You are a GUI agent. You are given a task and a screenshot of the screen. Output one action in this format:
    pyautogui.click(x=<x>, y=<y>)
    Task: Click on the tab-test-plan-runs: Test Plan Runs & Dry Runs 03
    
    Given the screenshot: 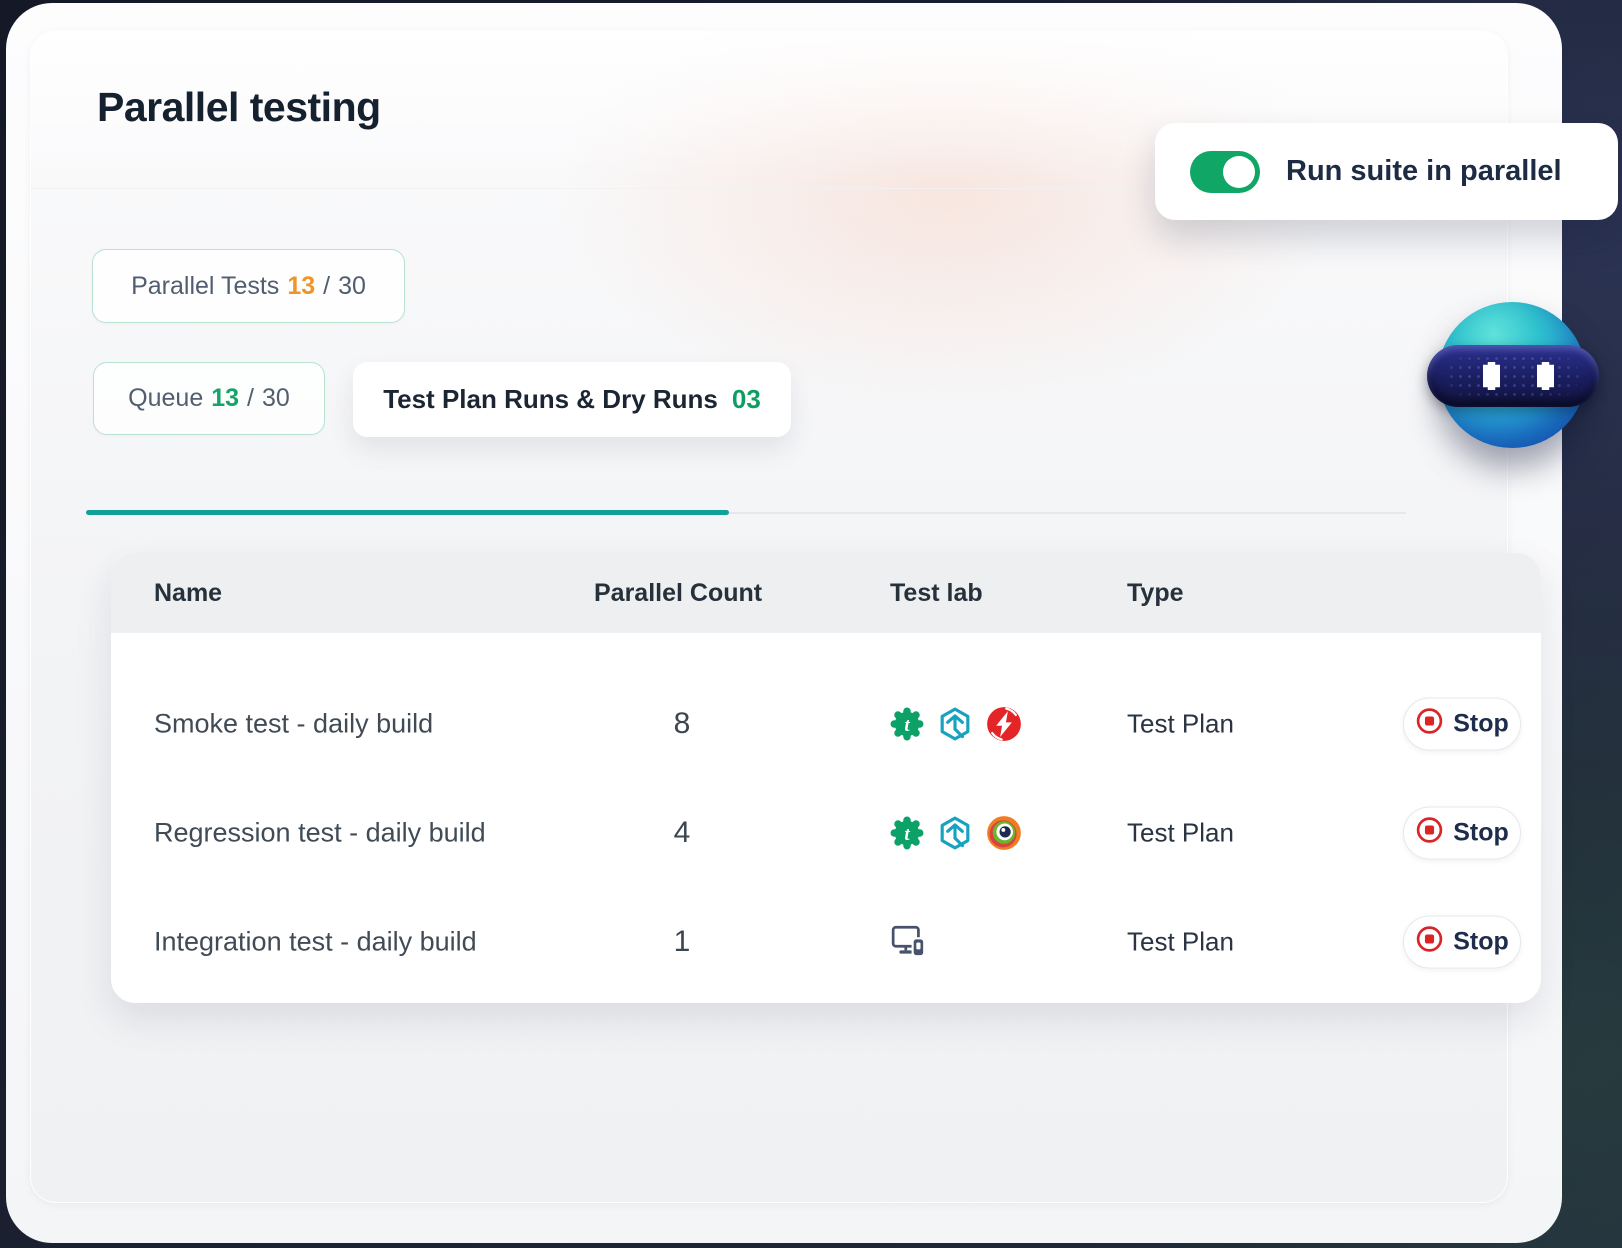 What is the action you would take?
    pyautogui.click(x=572, y=399)
    